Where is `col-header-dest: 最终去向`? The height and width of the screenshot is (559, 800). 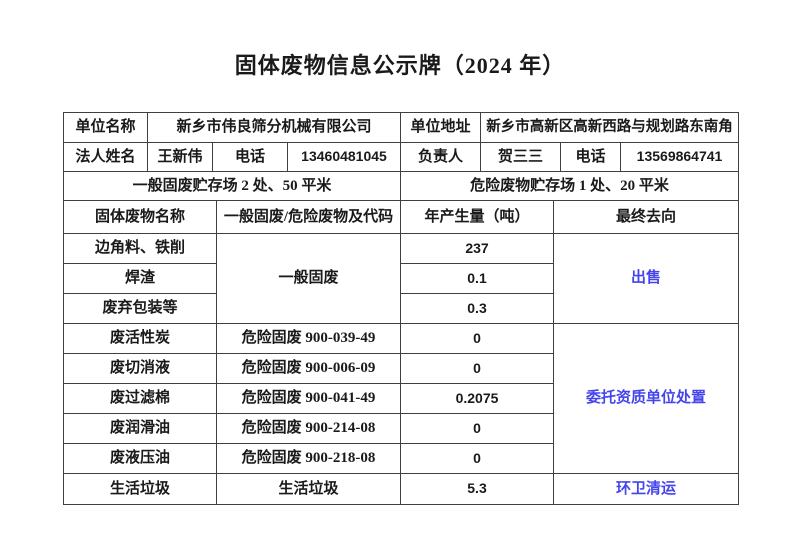 col-header-dest: 最终去向 is located at coordinates (646, 217).